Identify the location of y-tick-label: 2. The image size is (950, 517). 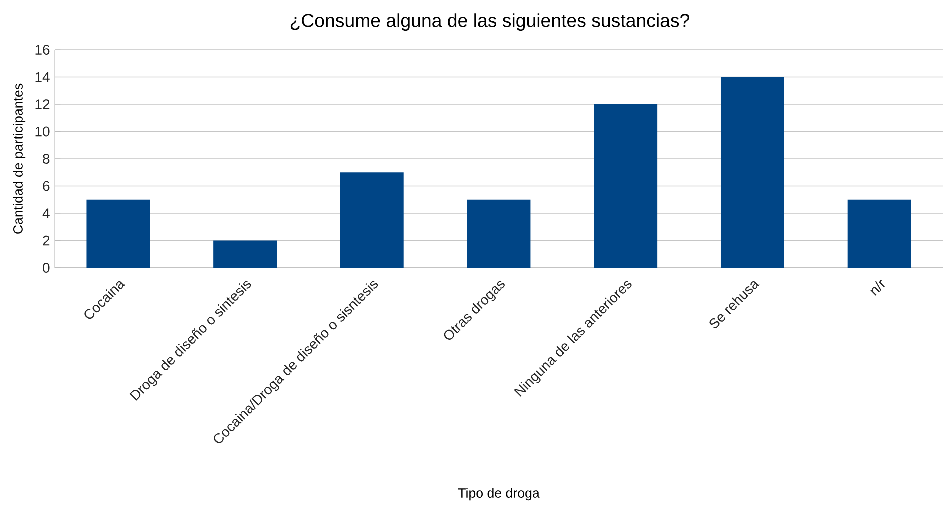
(46, 241).